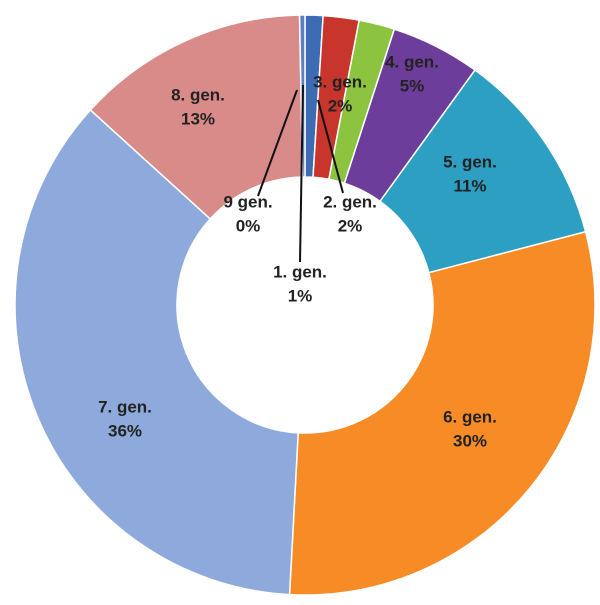  I want to click on slice-category: 7. gen., so click(125, 406).